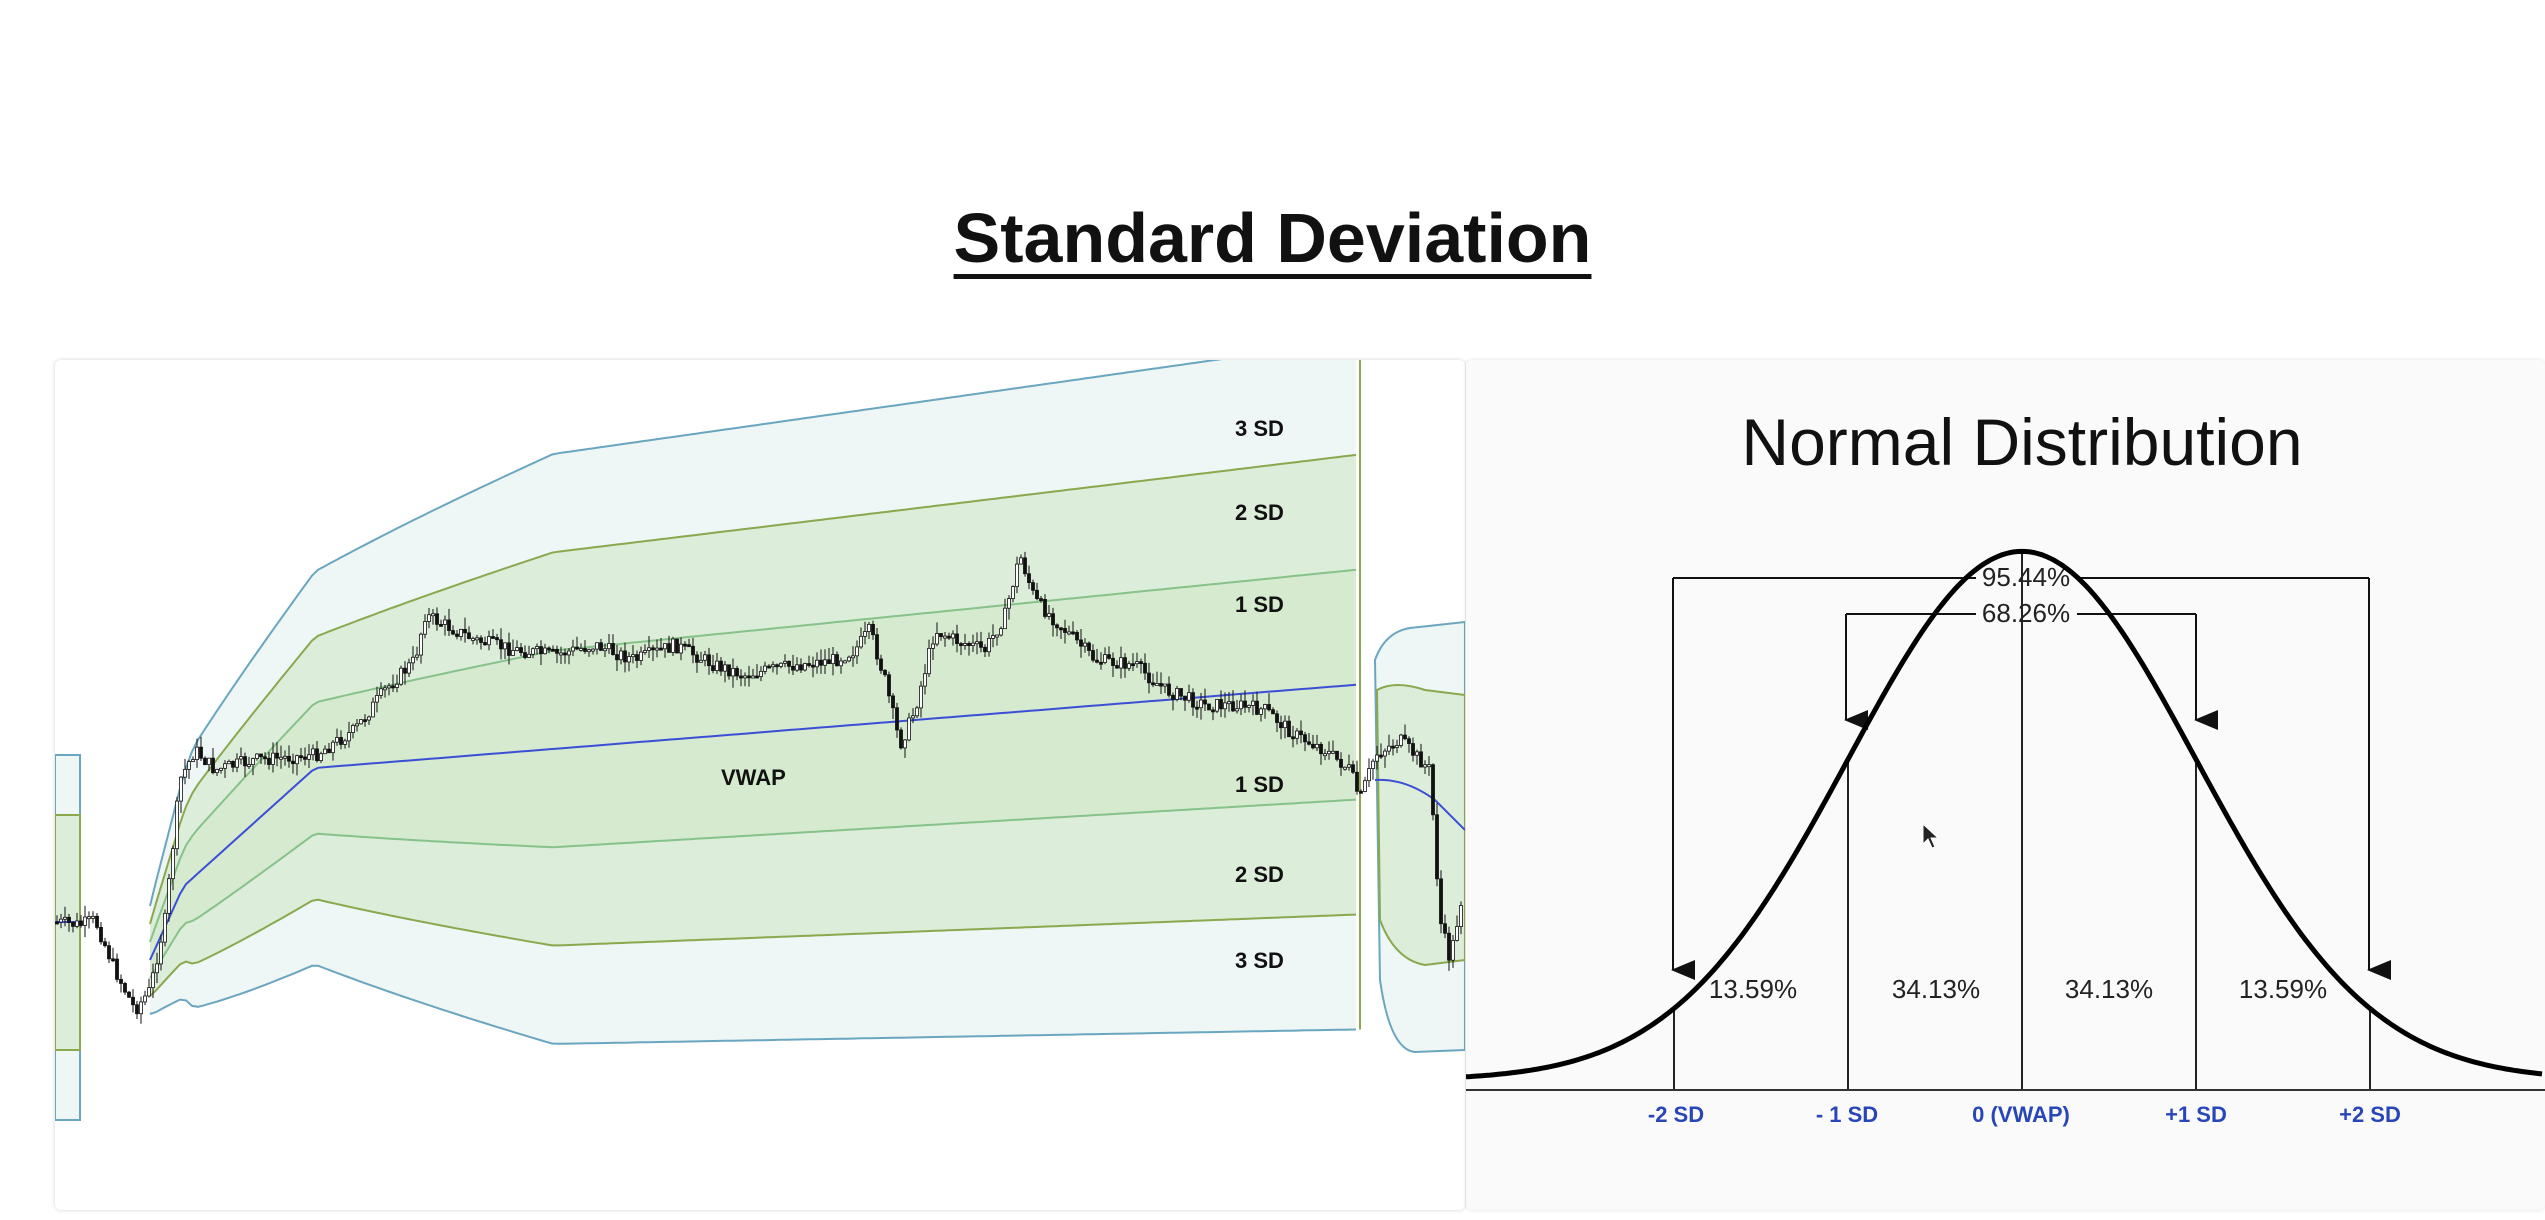 Image resolution: width=2545 pixels, height=1220 pixels. What do you see at coordinates (1753, 989) in the screenshot?
I see `region-label-minus2-minus1: 13.59%` at bounding box center [1753, 989].